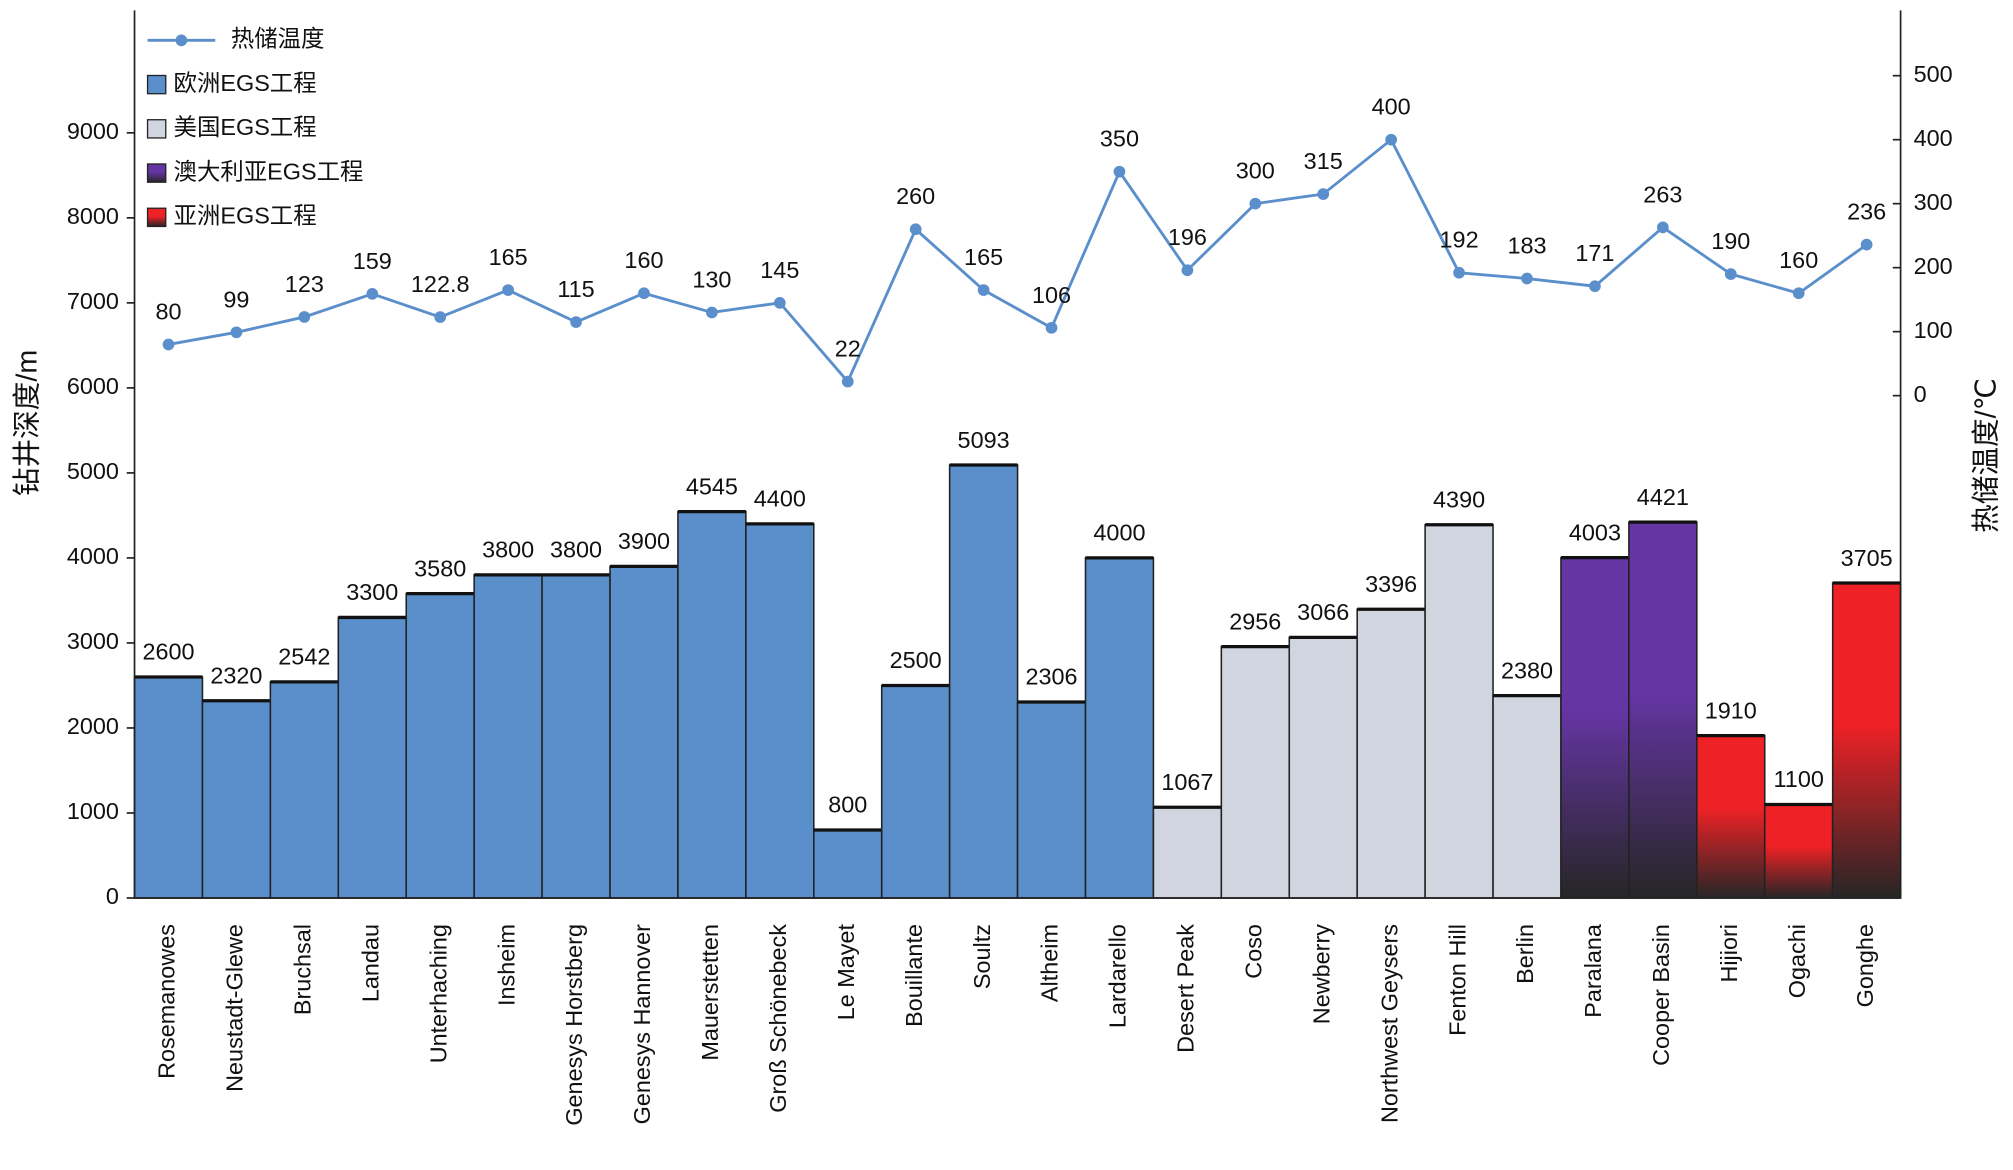 This screenshot has height=1170, width=2013. Describe the element at coordinates (1051, 295) in the screenshot. I see `line-value-label: 106` at that location.